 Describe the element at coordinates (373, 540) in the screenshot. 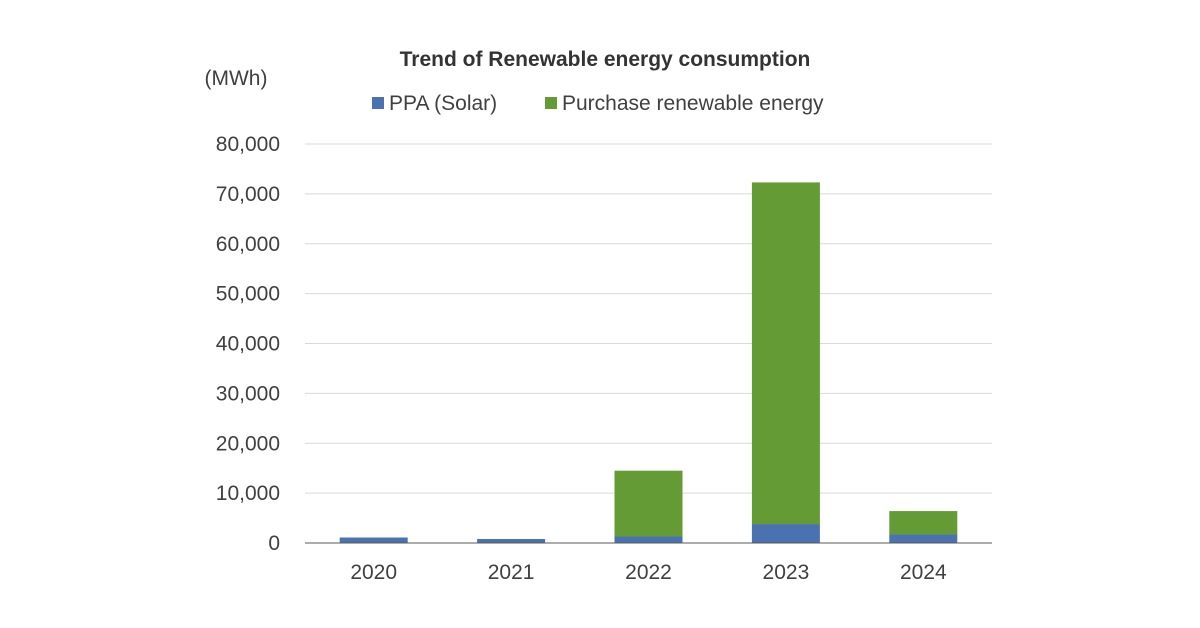

I see `bar-ppa-solar-2020` at that location.